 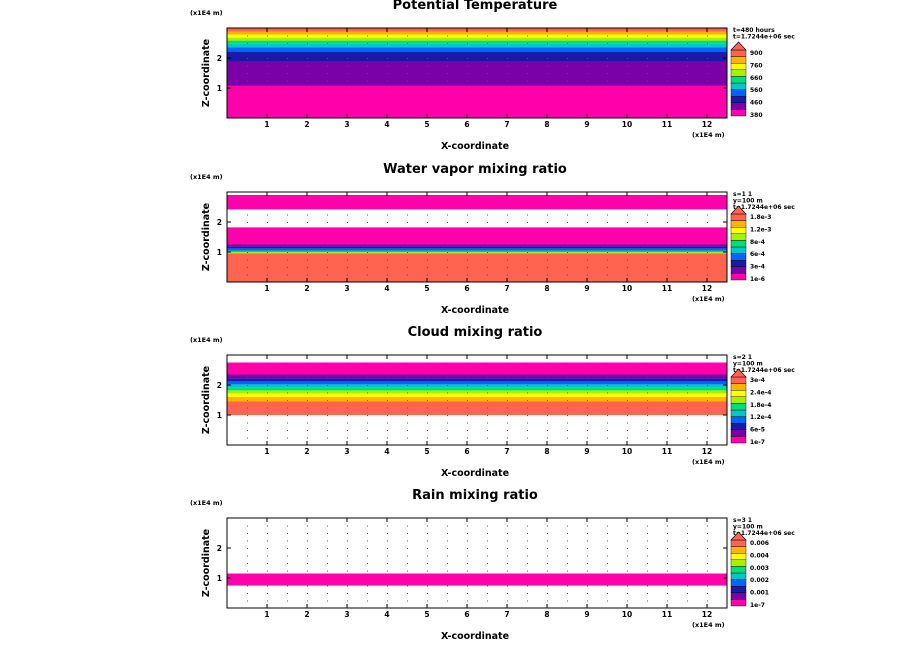 I want to click on info-text: y=100 m, so click(x=748, y=364).